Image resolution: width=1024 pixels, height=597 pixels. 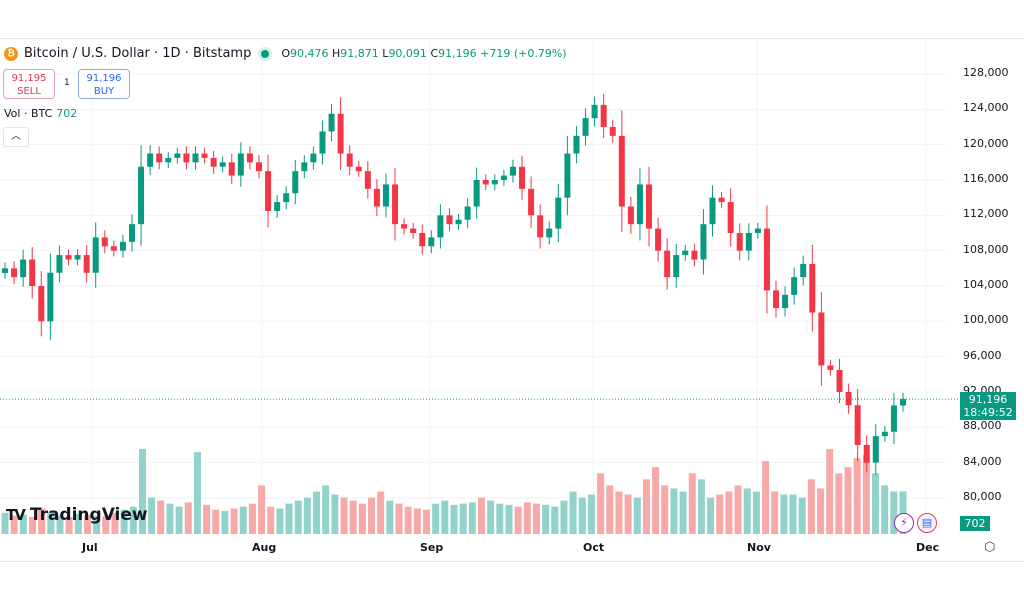 What do you see at coordinates (29, 78) in the screenshot?
I see `sell-price: 91,195` at bounding box center [29, 78].